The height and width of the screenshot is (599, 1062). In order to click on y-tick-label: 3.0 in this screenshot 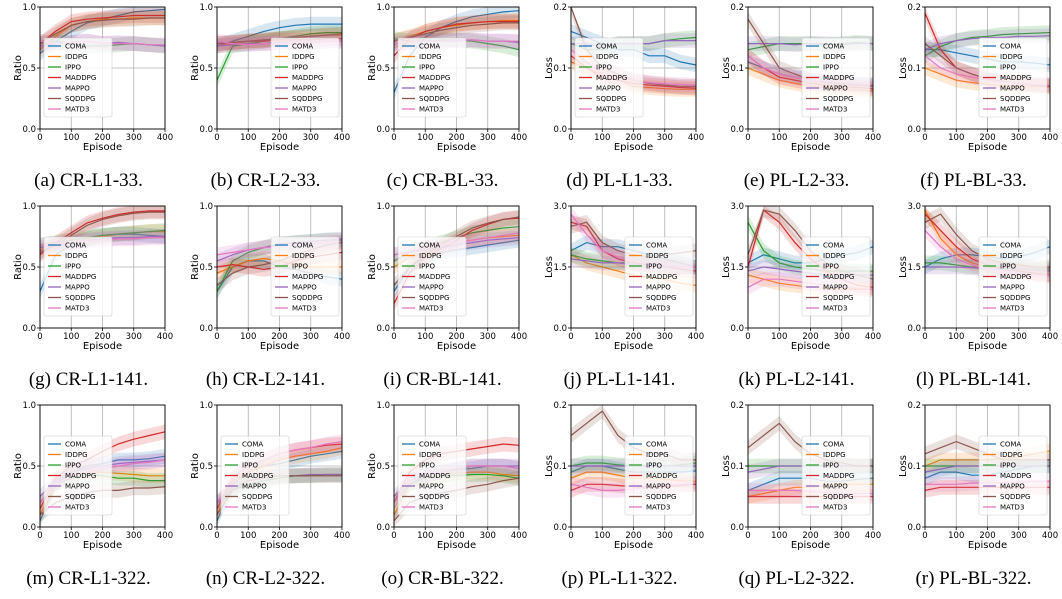, I will do `click(737, 207)`.